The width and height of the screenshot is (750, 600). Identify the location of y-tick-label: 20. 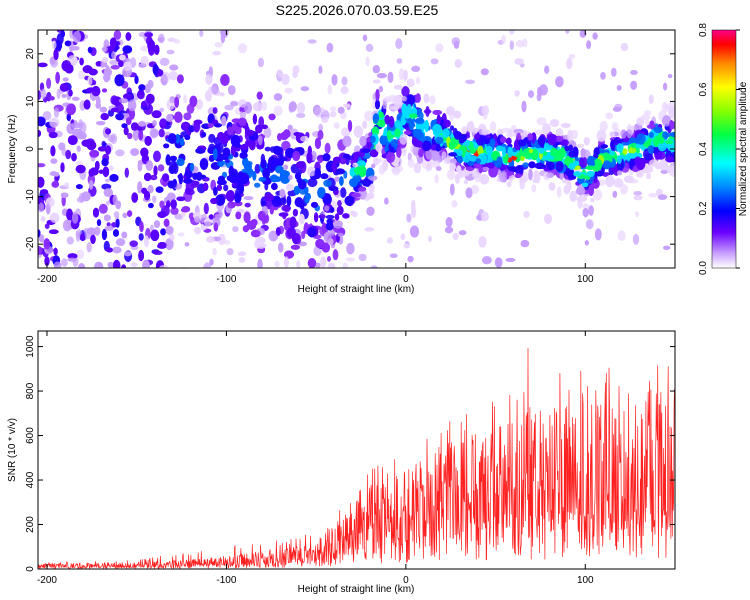
(30, 54).